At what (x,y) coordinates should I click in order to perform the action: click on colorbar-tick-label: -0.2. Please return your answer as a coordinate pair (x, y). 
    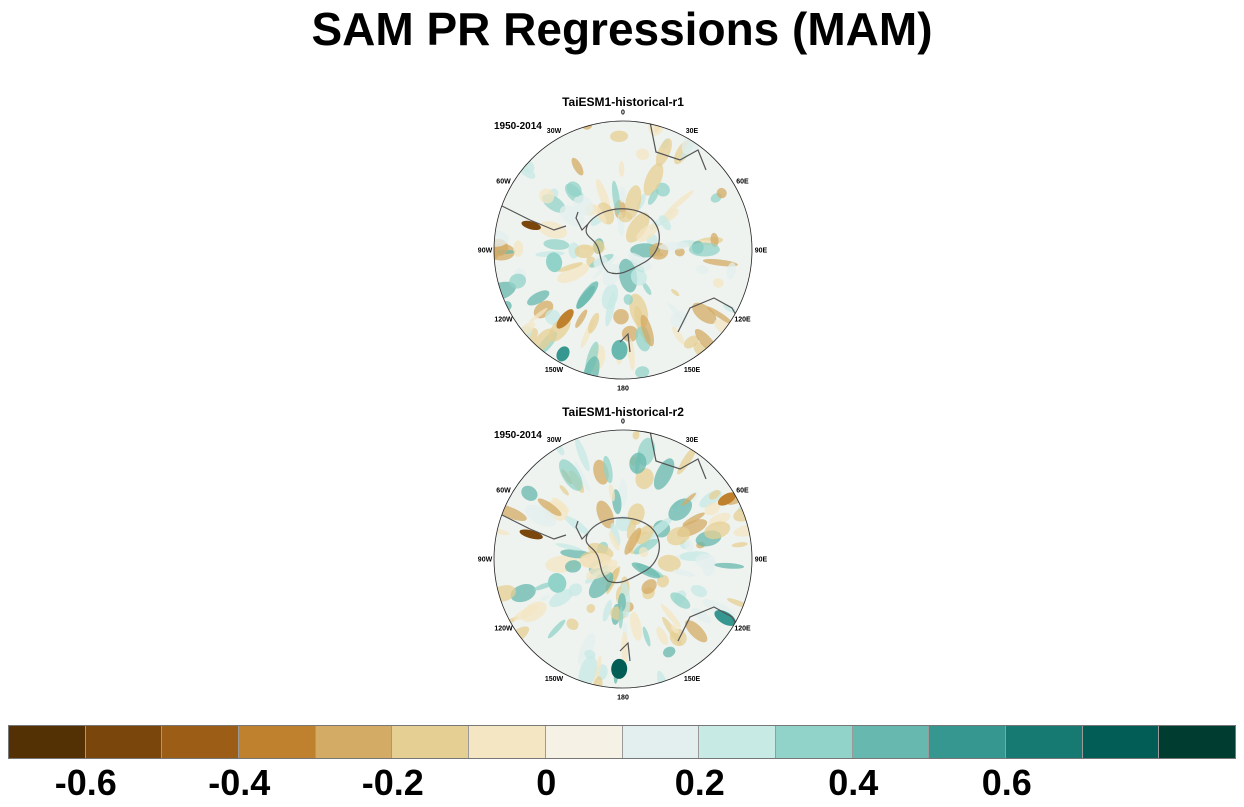
    Looking at the image, I should click on (392, 782).